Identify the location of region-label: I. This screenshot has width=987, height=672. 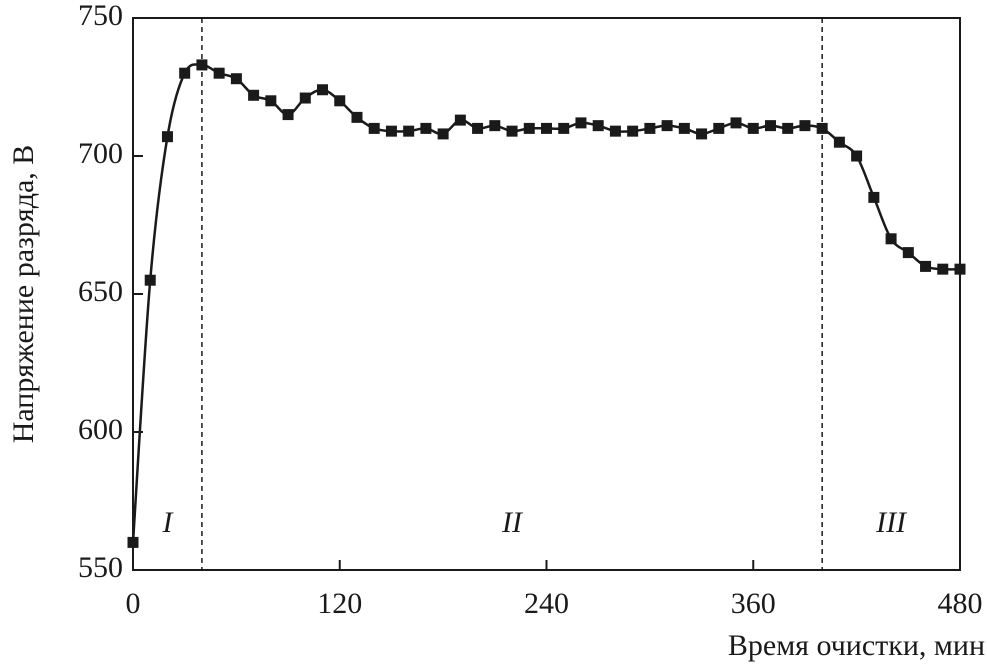
(167, 522).